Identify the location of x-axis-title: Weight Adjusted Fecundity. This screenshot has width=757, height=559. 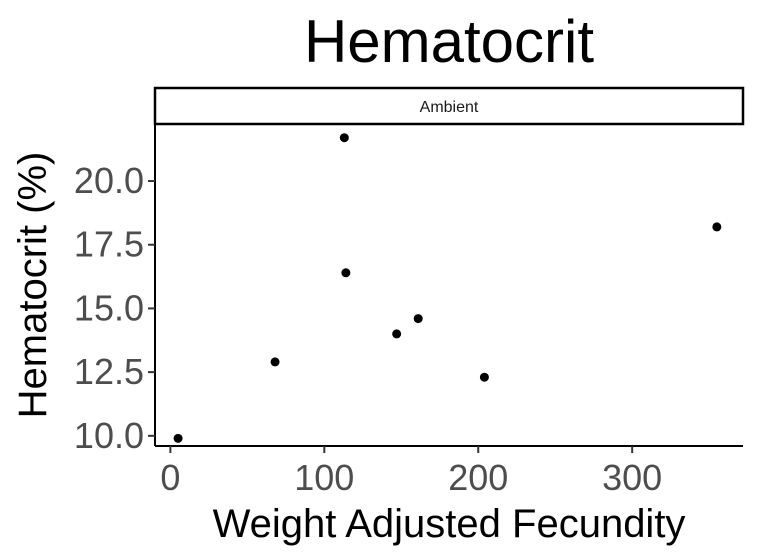
(449, 524).